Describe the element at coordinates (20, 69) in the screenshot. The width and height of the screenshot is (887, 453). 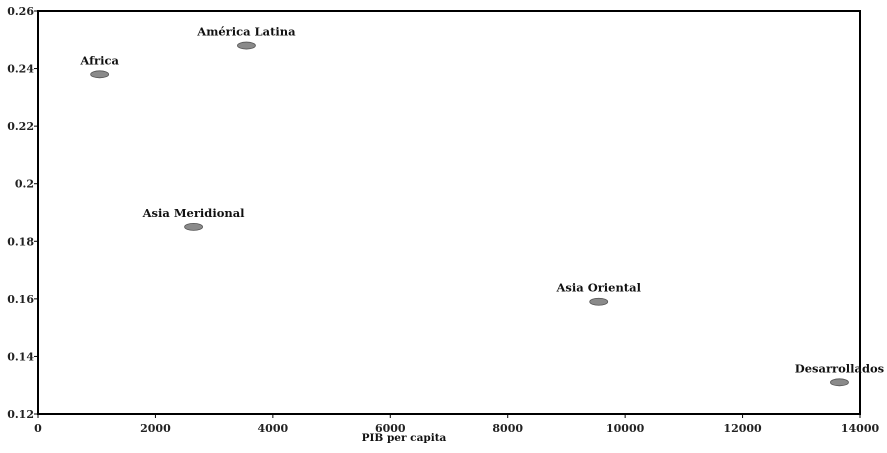
I see `y-tick-label: 0.24` at that location.